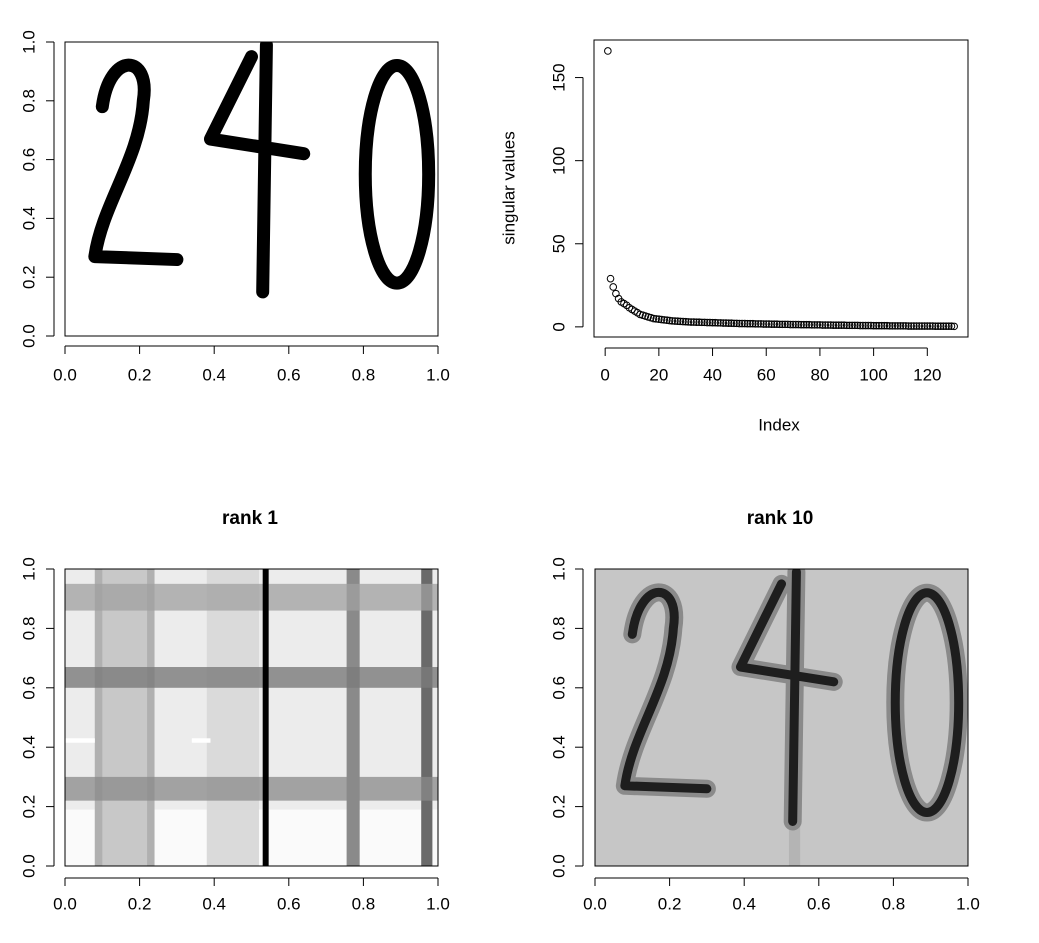 This screenshot has width=1039, height=943. Describe the element at coordinates (558, 326) in the screenshot. I see `y-tick-label: 0` at that location.